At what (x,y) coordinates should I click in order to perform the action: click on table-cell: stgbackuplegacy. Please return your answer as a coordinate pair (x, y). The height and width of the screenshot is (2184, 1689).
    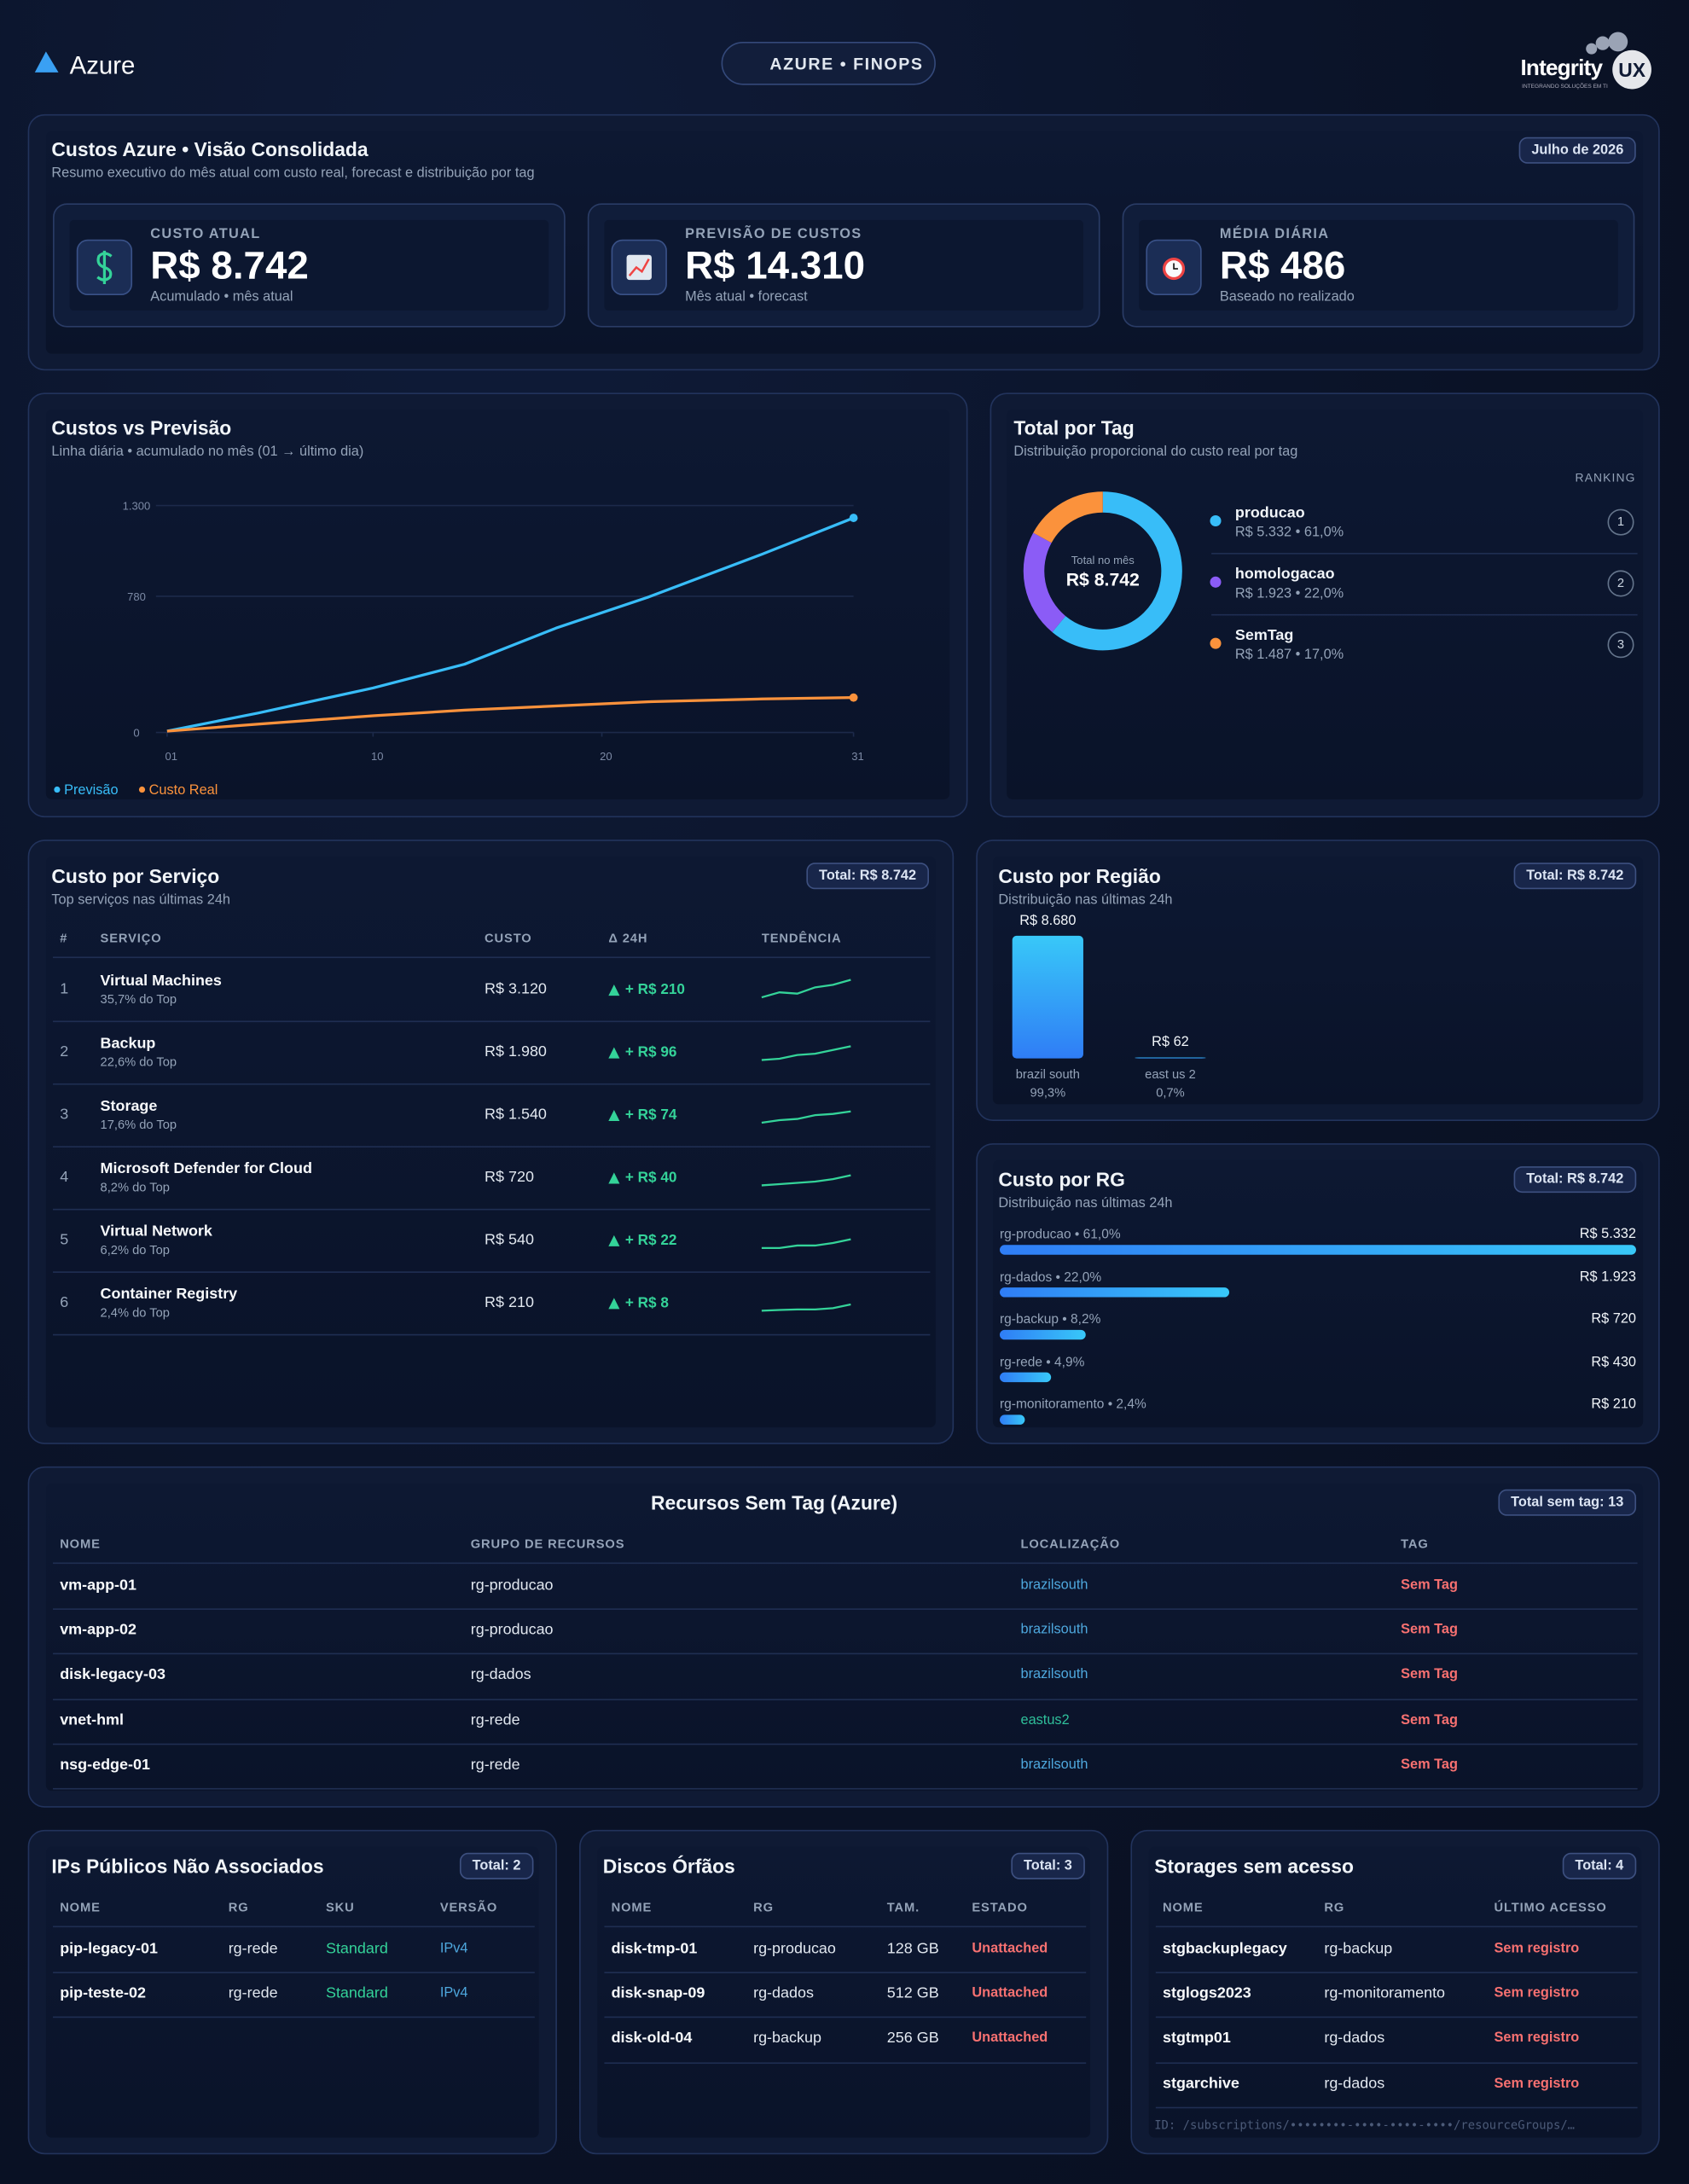
    Looking at the image, I should click on (1225, 1949).